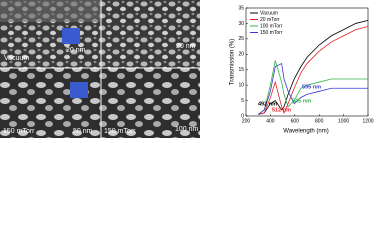 Image resolution: width=378 pixels, height=240 pixels. What do you see at coordinates (270, 121) in the screenshot?
I see `x-tick-label: 400` at bounding box center [270, 121].